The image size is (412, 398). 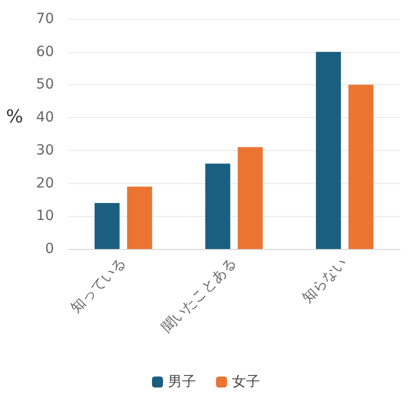 What do you see at coordinates (45, 19) in the screenshot?
I see `y-tick-label: 70` at bounding box center [45, 19].